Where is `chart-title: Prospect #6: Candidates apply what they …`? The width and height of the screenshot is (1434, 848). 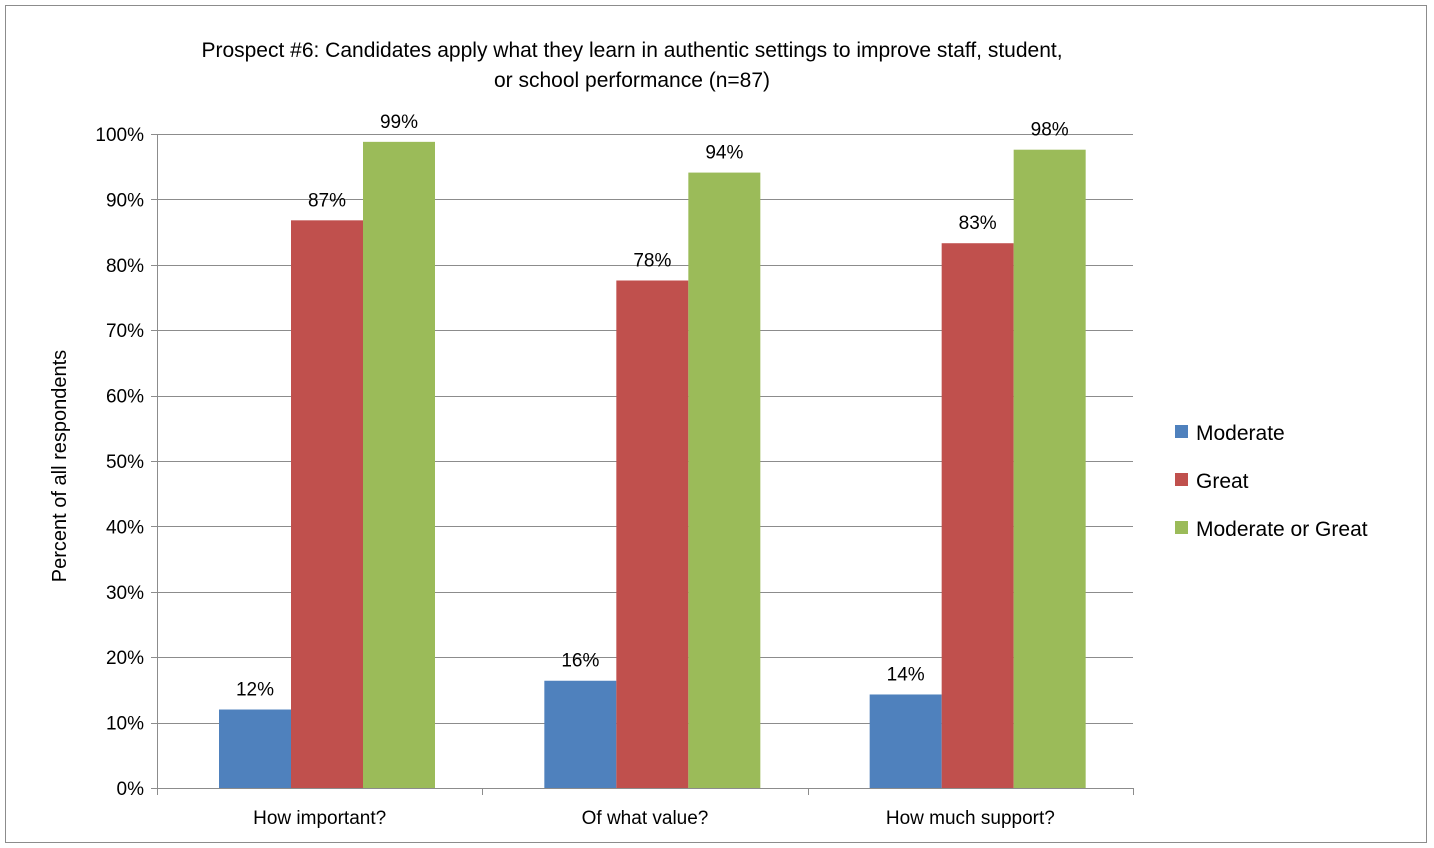
chart-title: Prospect #6: Candidates apply what they … is located at coordinates (631, 65).